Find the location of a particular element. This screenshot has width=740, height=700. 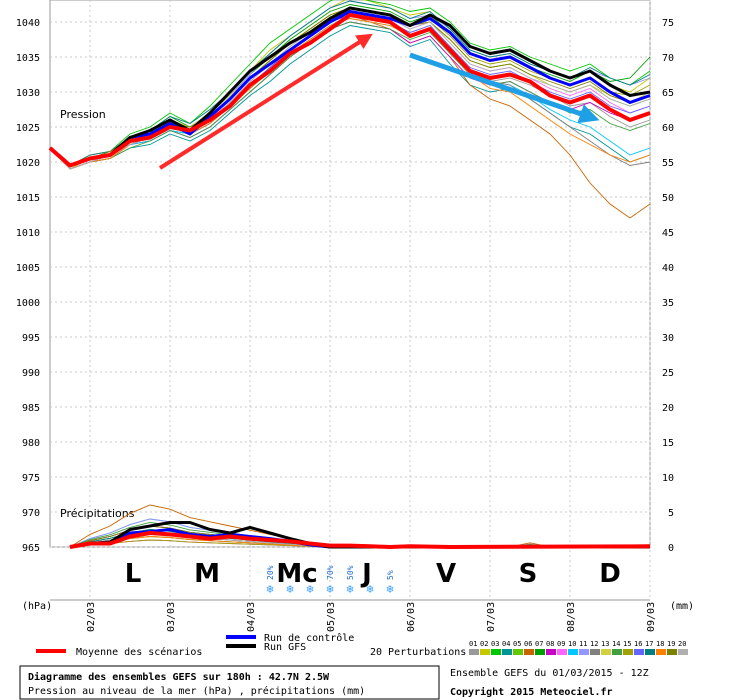

left-tick-label: 990 is located at coordinates (31, 373).